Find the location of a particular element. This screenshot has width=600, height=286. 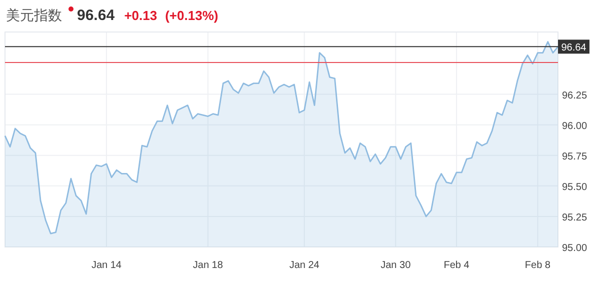

x-tick-label: Jan 24 is located at coordinates (304, 265).